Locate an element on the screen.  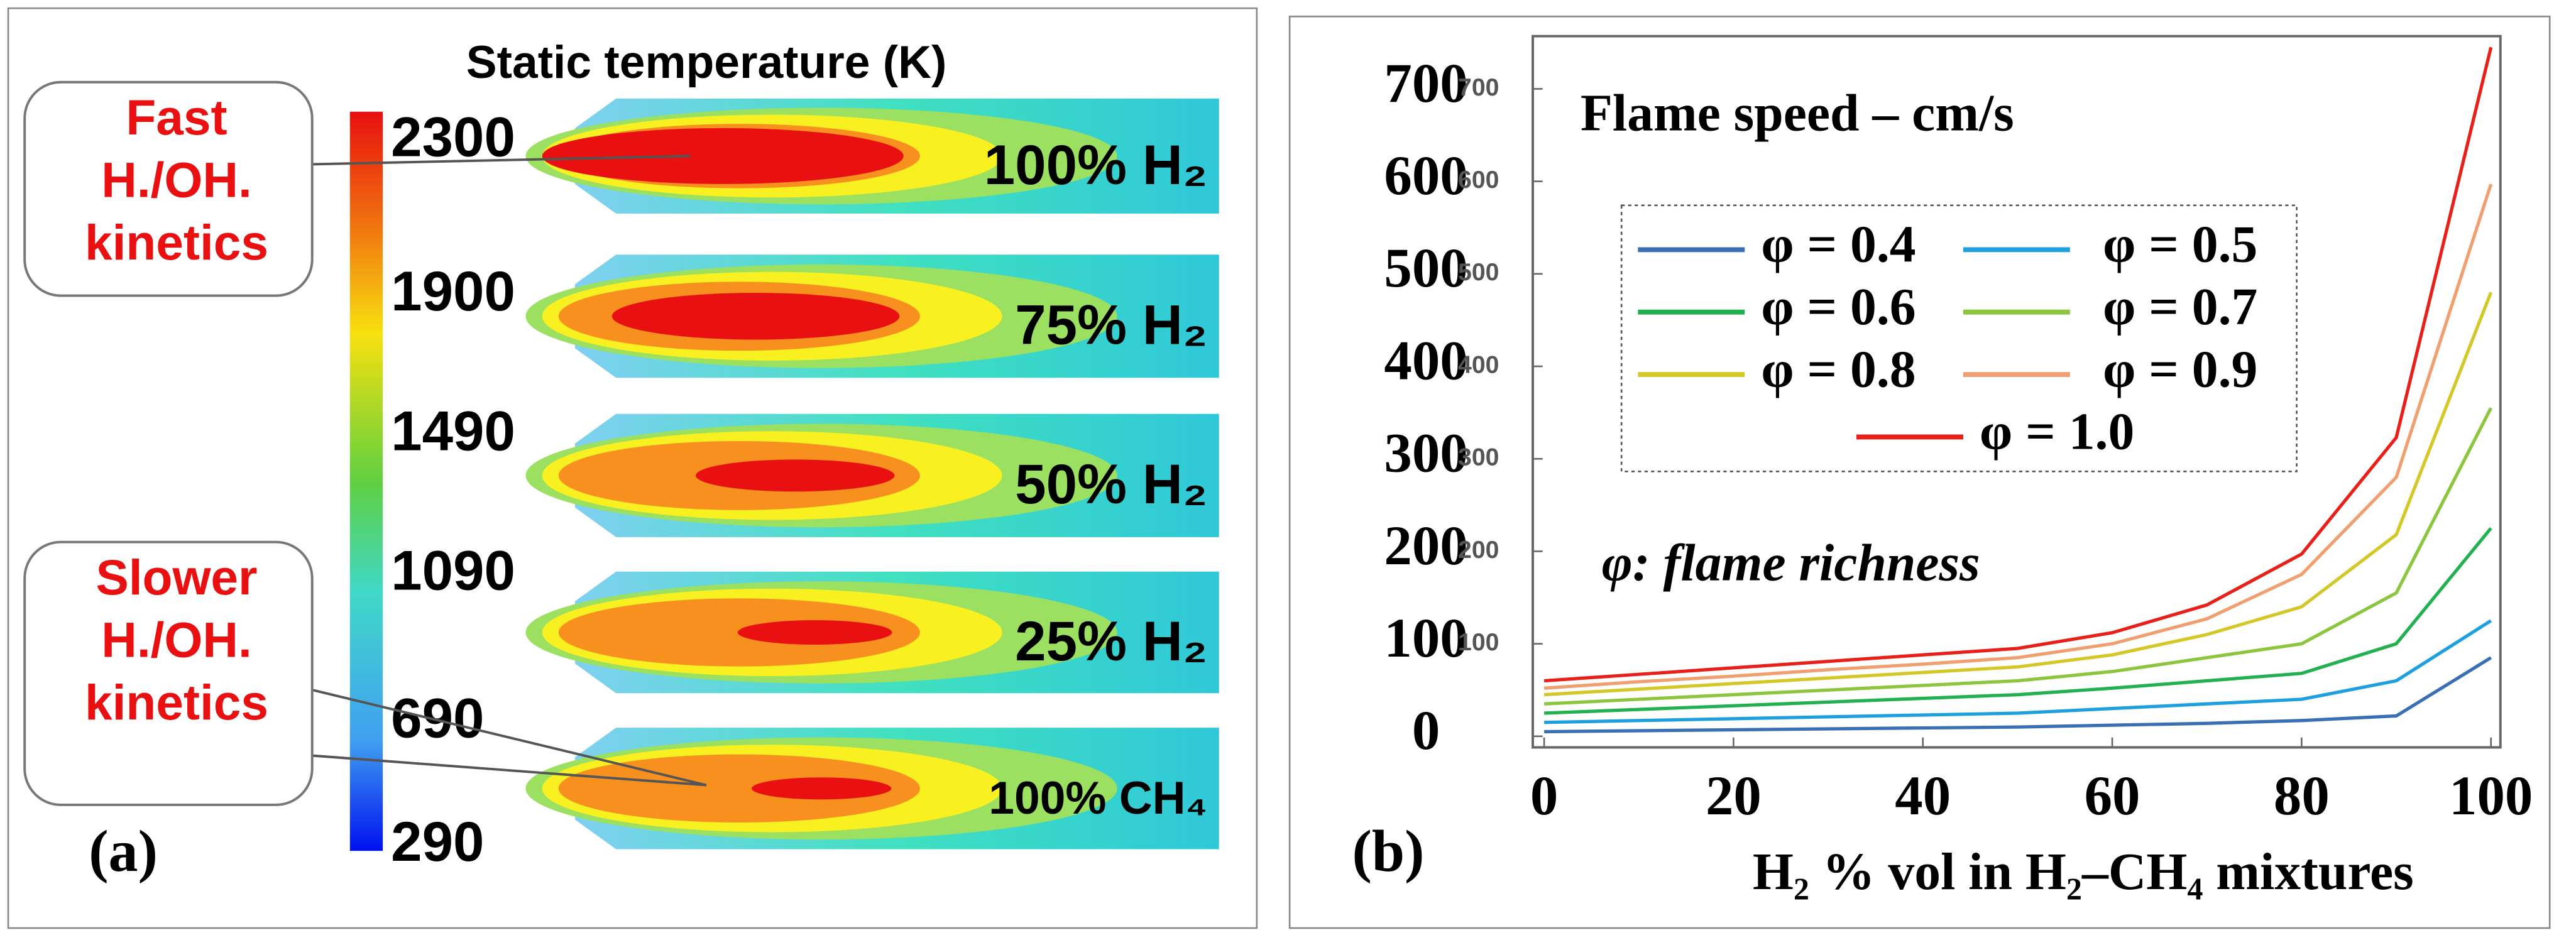
y-tick-label: 400 is located at coordinates (1425, 360).